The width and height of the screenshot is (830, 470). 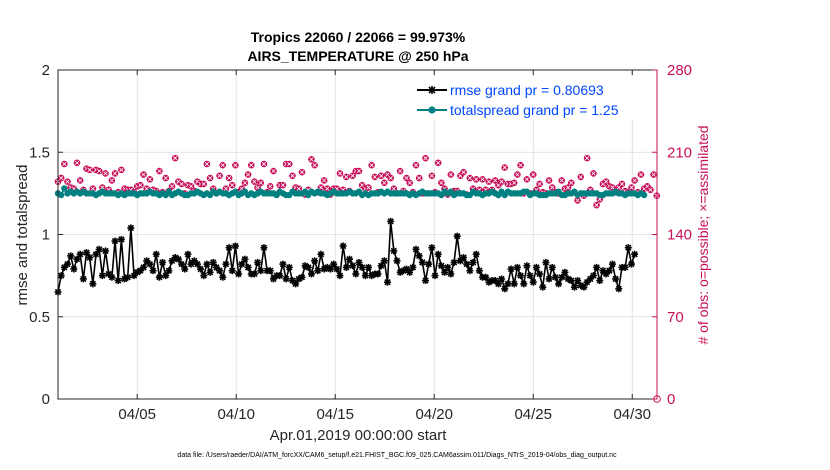 What do you see at coordinates (671, 399) in the screenshot?
I see `y2-tick-label: 0` at bounding box center [671, 399].